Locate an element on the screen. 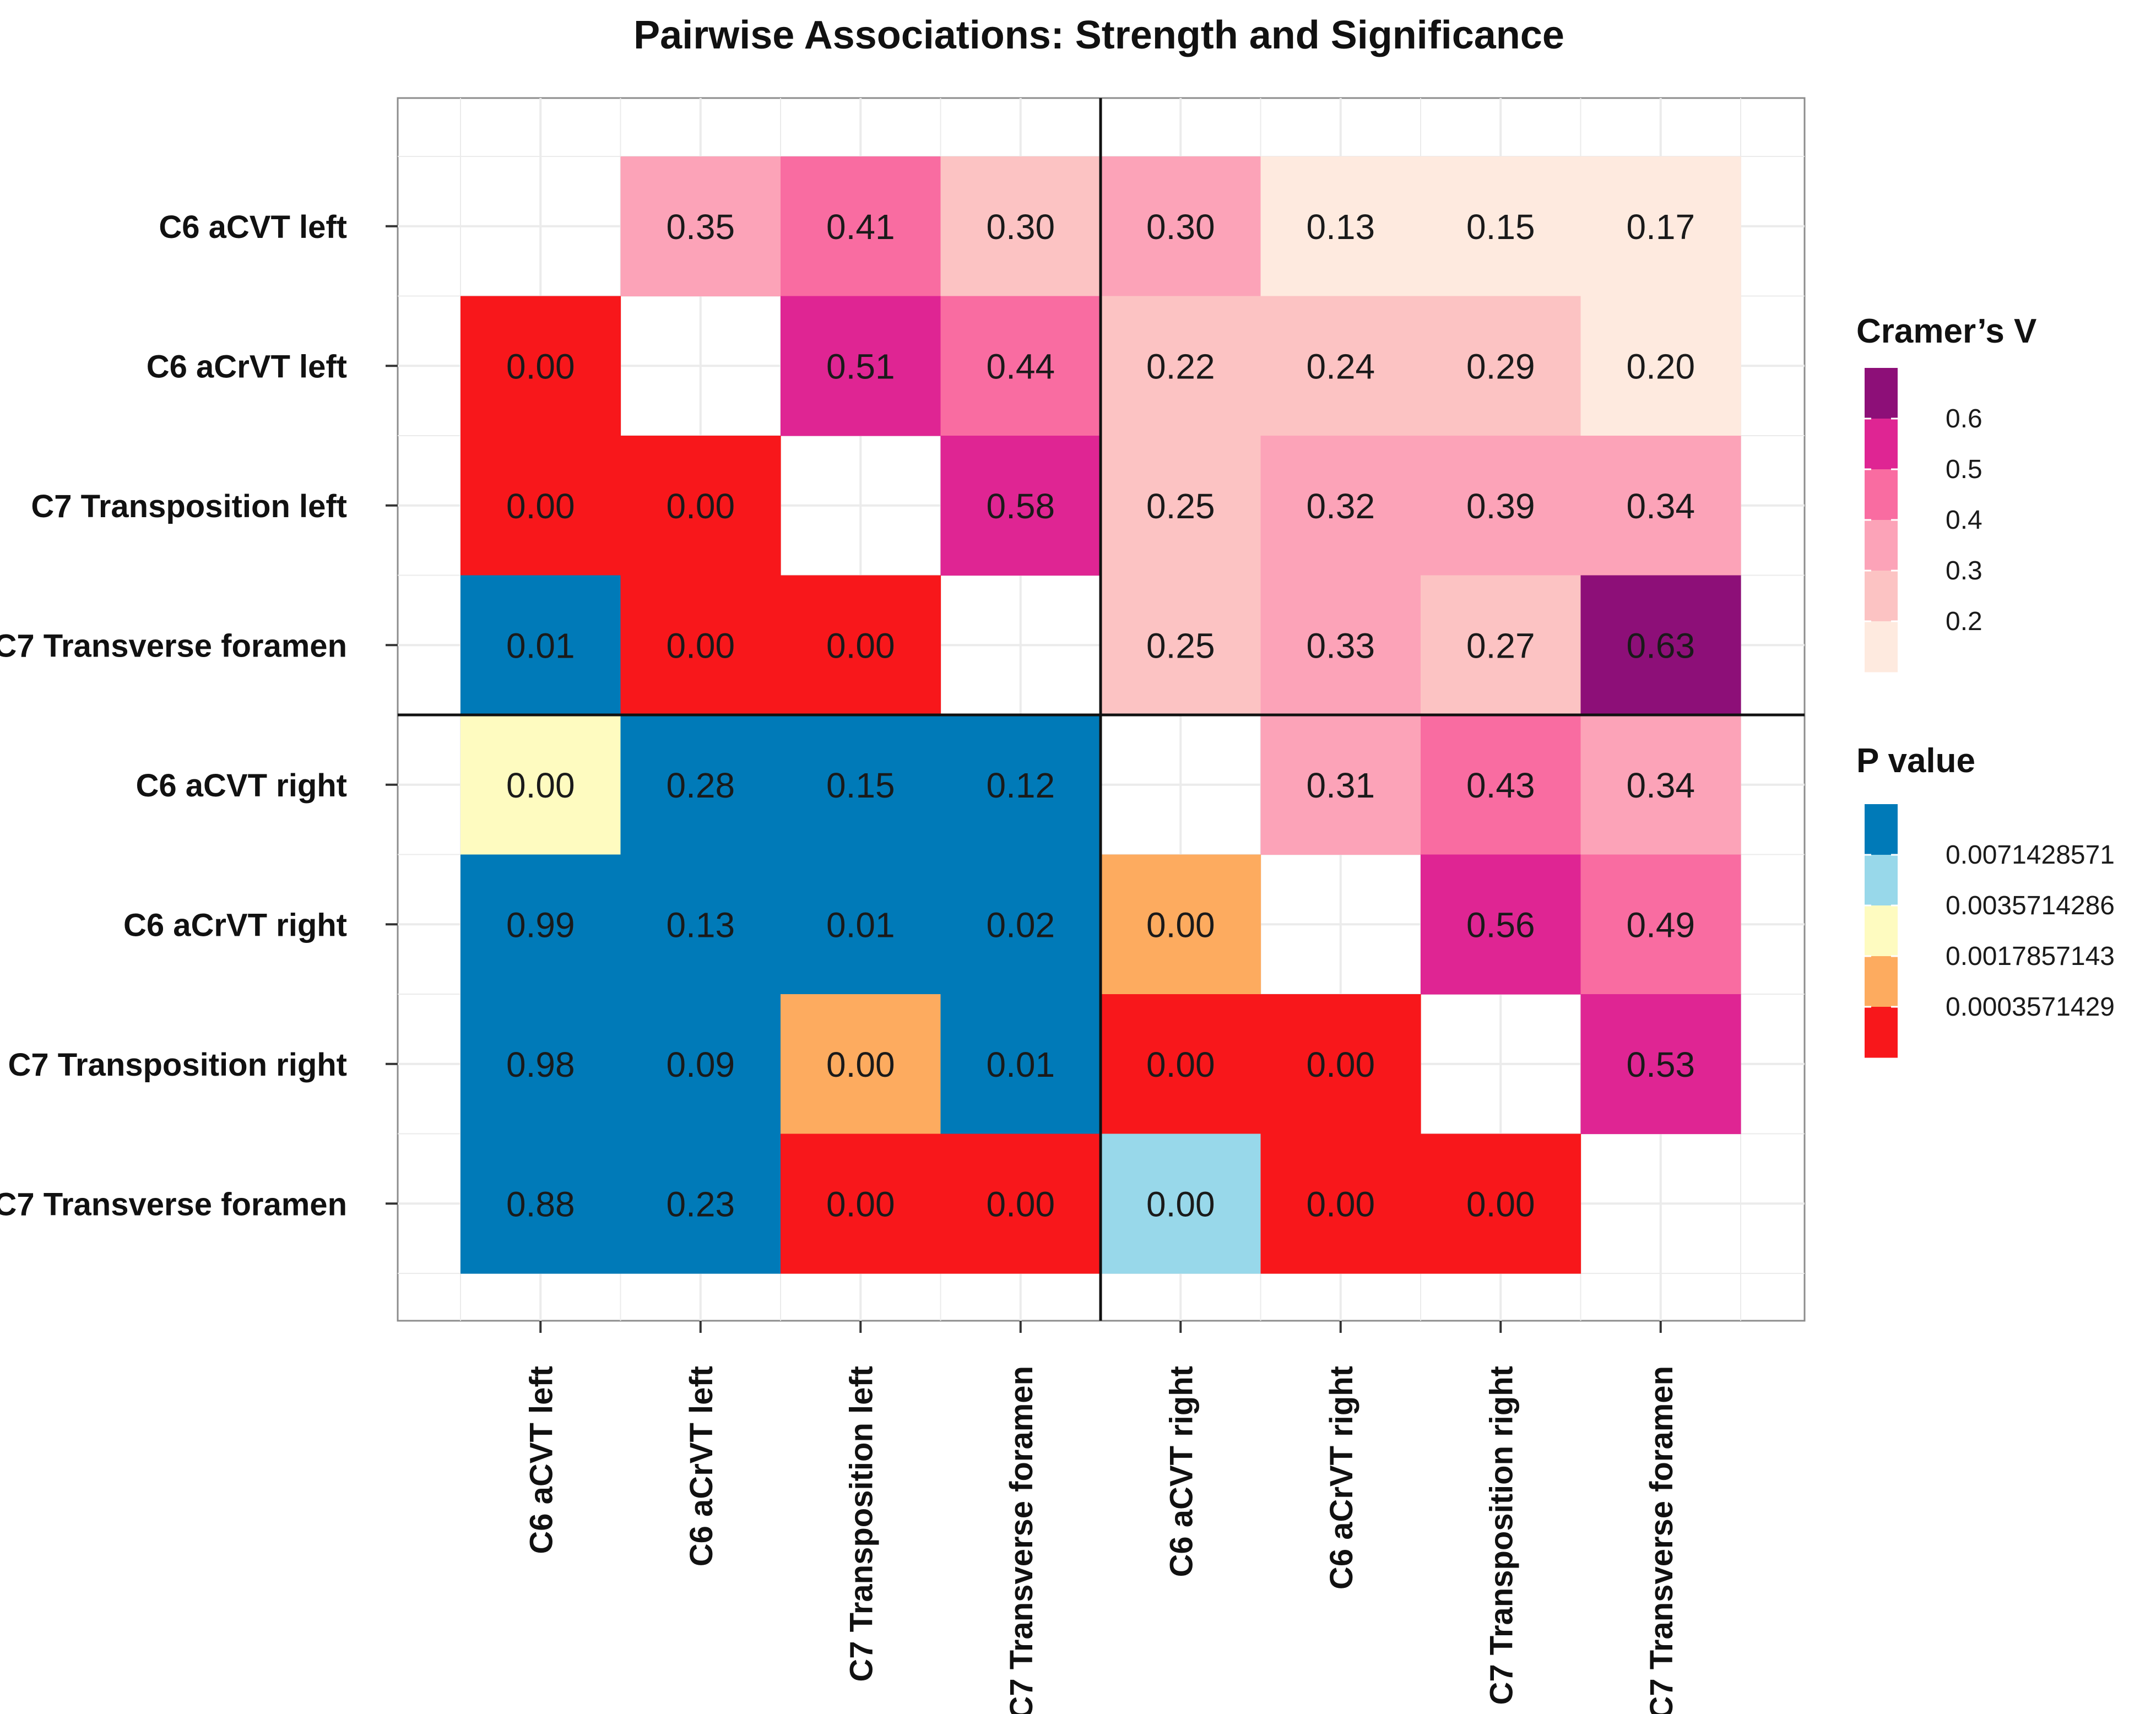  cell-label: 0.23 is located at coordinates (700, 1204).